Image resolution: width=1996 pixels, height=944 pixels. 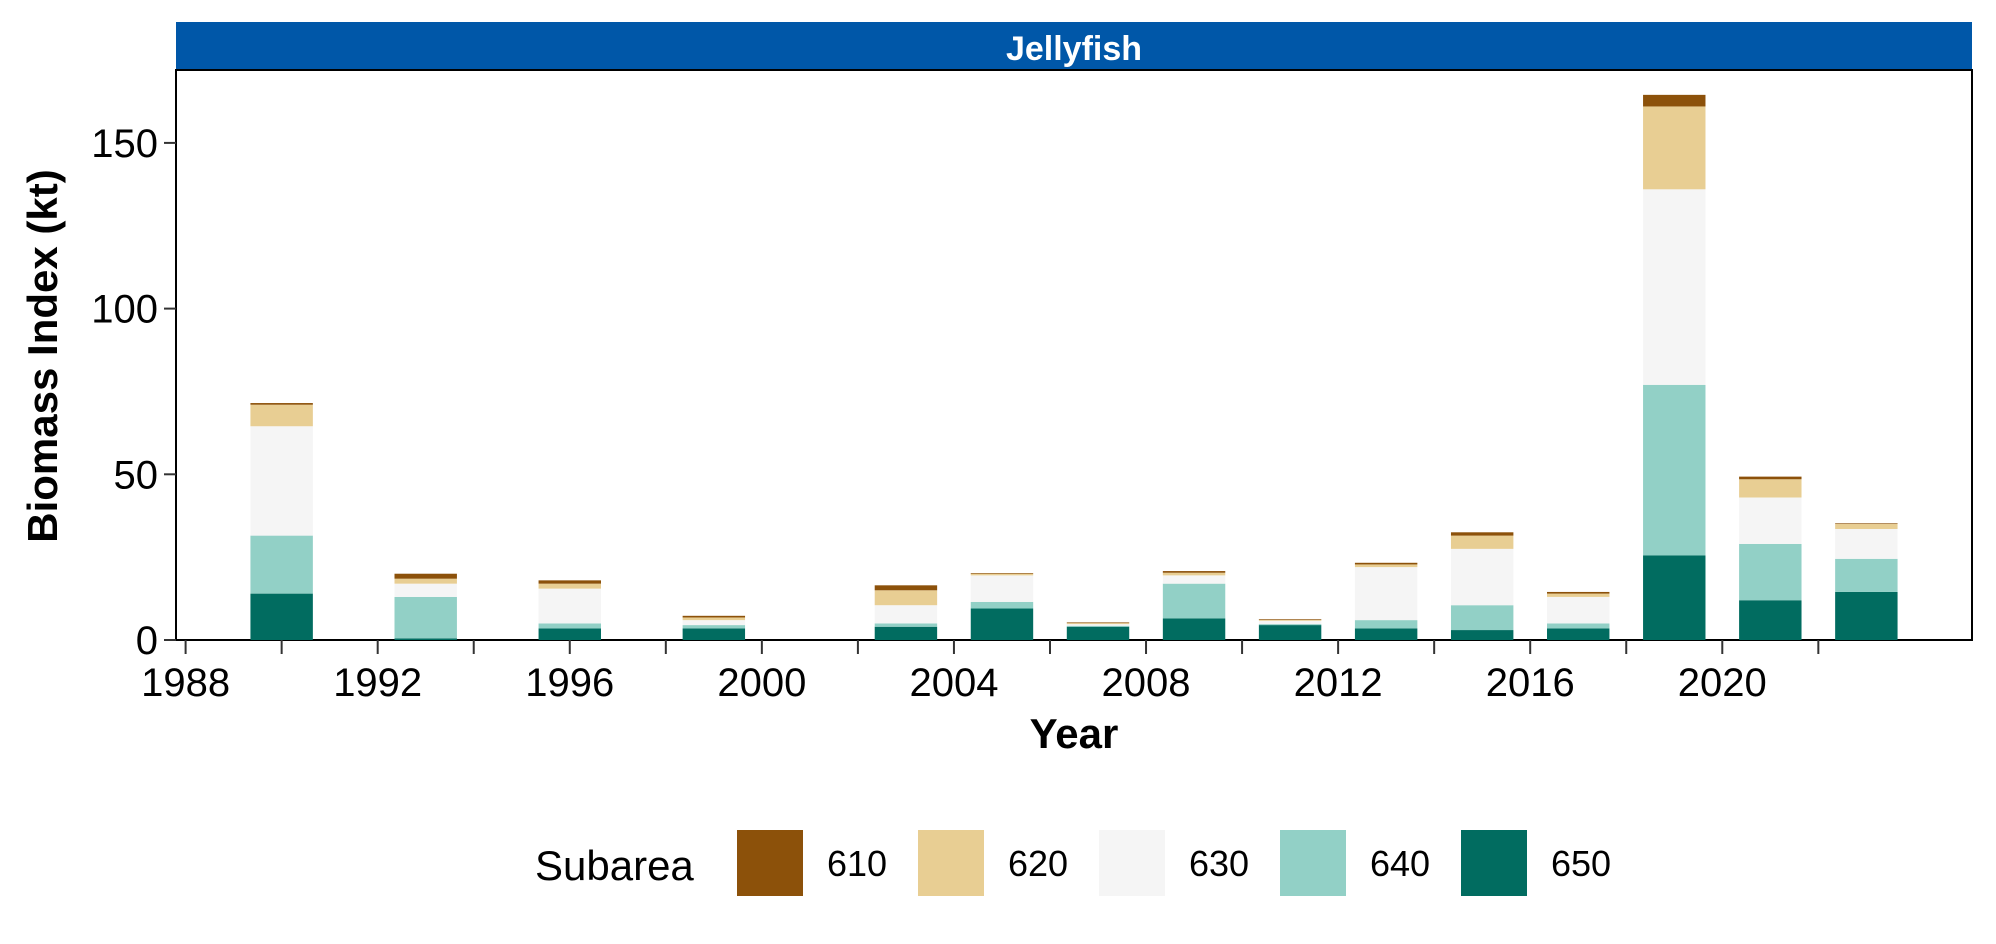 What do you see at coordinates (714, 634) in the screenshot?
I see `bar-segment-650-1999` at bounding box center [714, 634].